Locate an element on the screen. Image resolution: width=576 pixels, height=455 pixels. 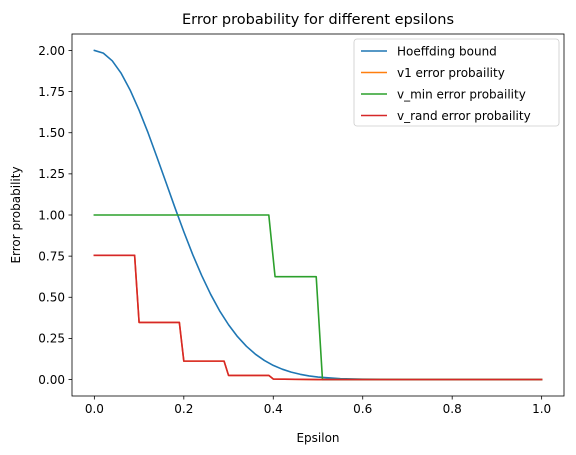
y-tick-label: 1.25 is located at coordinates (51, 174).